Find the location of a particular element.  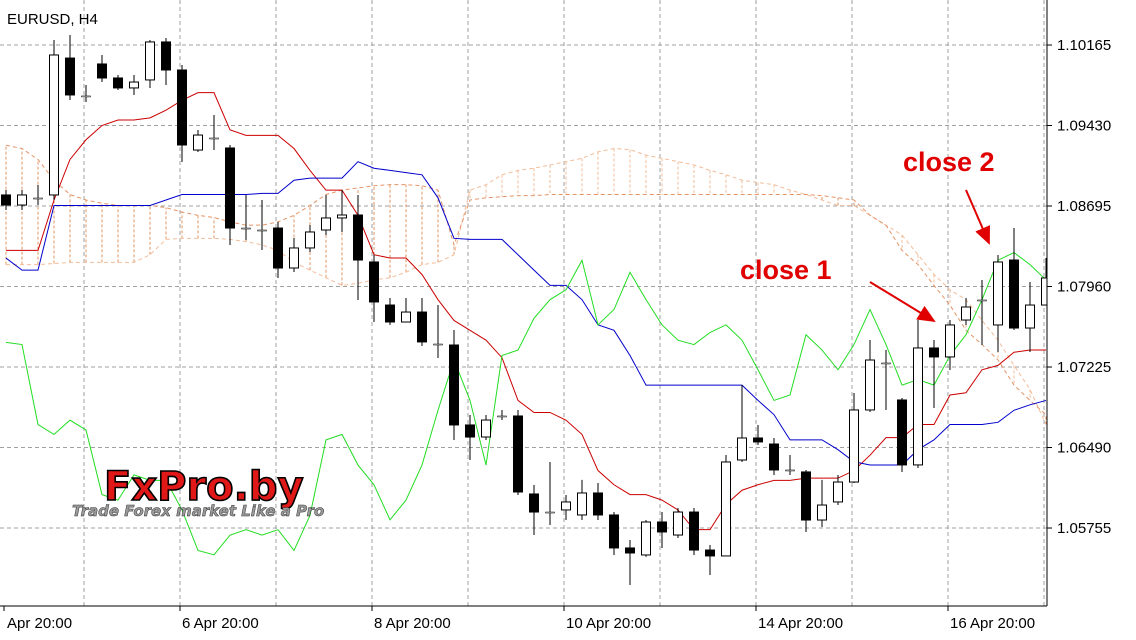

annotation: close 2 is located at coordinates (949, 162).